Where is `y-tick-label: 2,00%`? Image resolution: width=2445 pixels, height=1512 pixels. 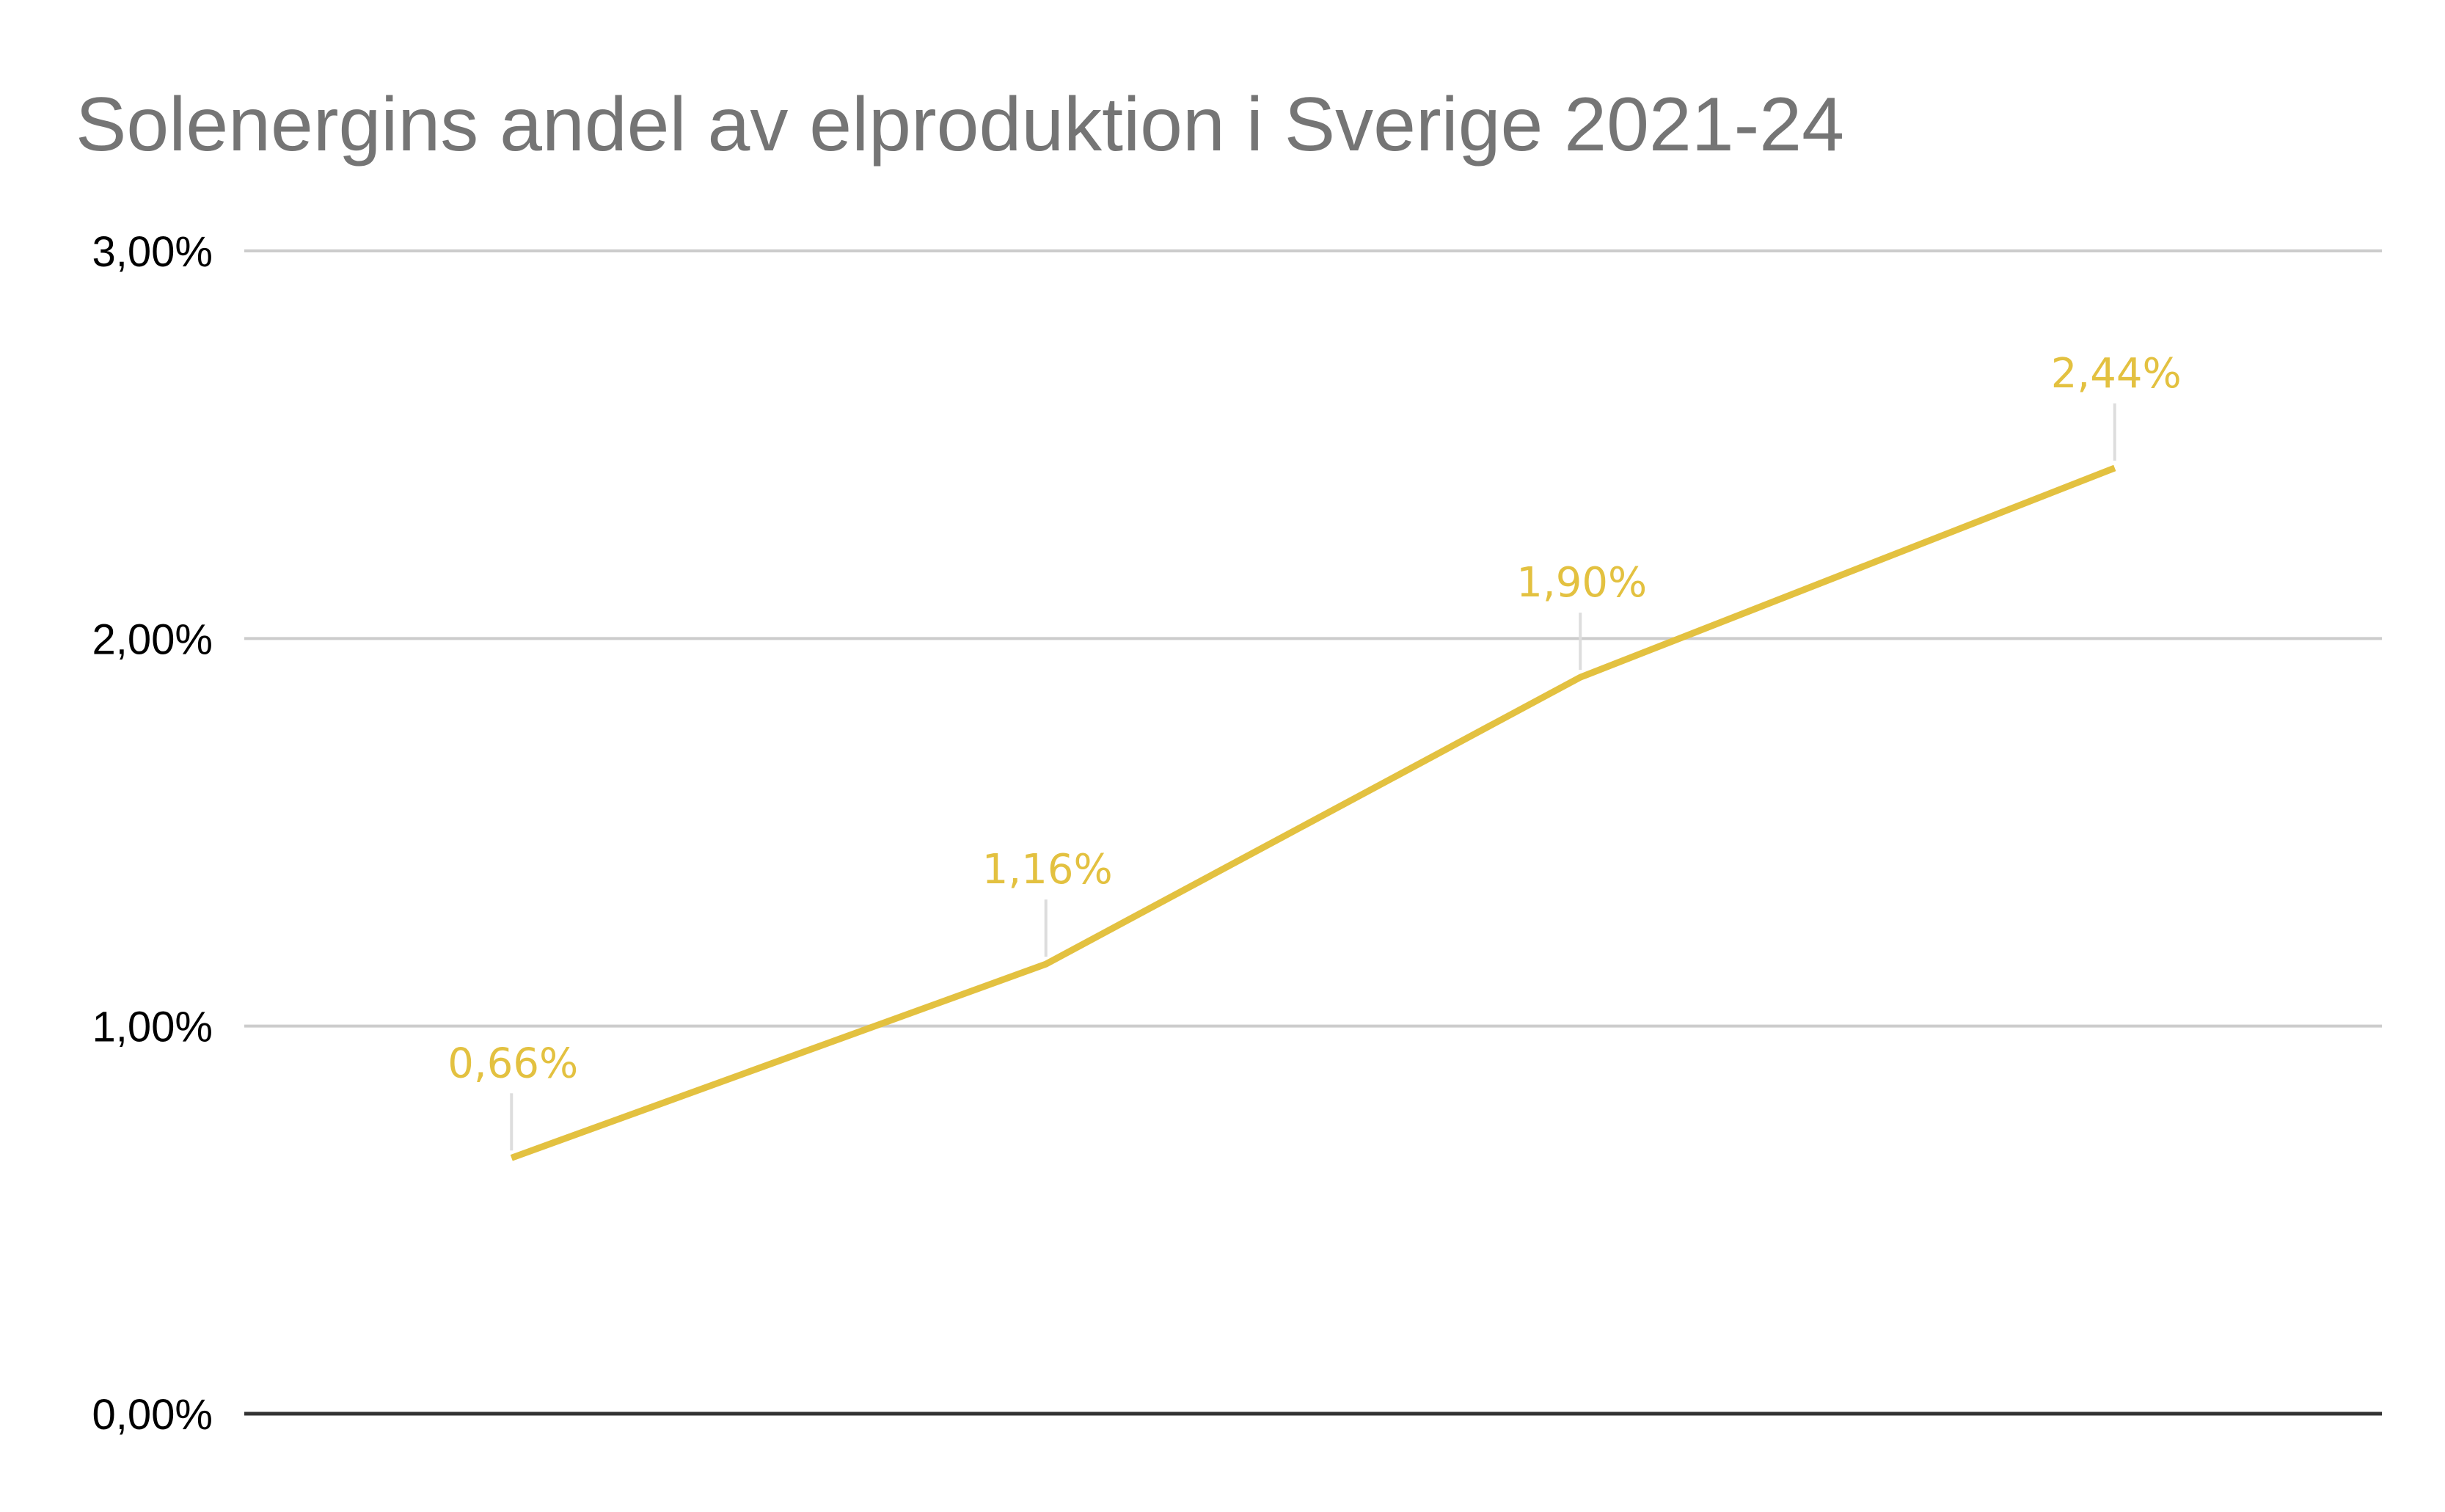 y-tick-label: 2,00% is located at coordinates (152, 640).